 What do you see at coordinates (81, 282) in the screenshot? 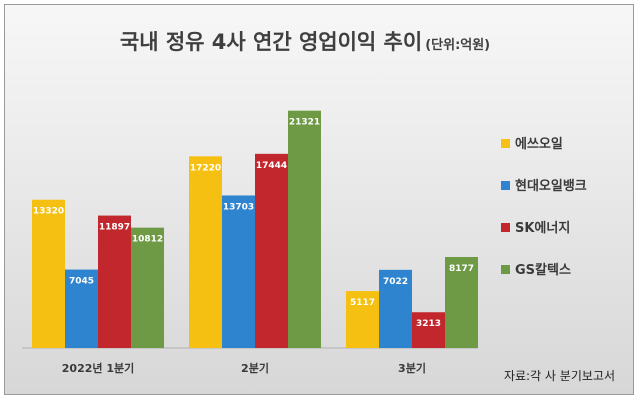
I see `bar-value-label-0-1: 7045` at bounding box center [81, 282].